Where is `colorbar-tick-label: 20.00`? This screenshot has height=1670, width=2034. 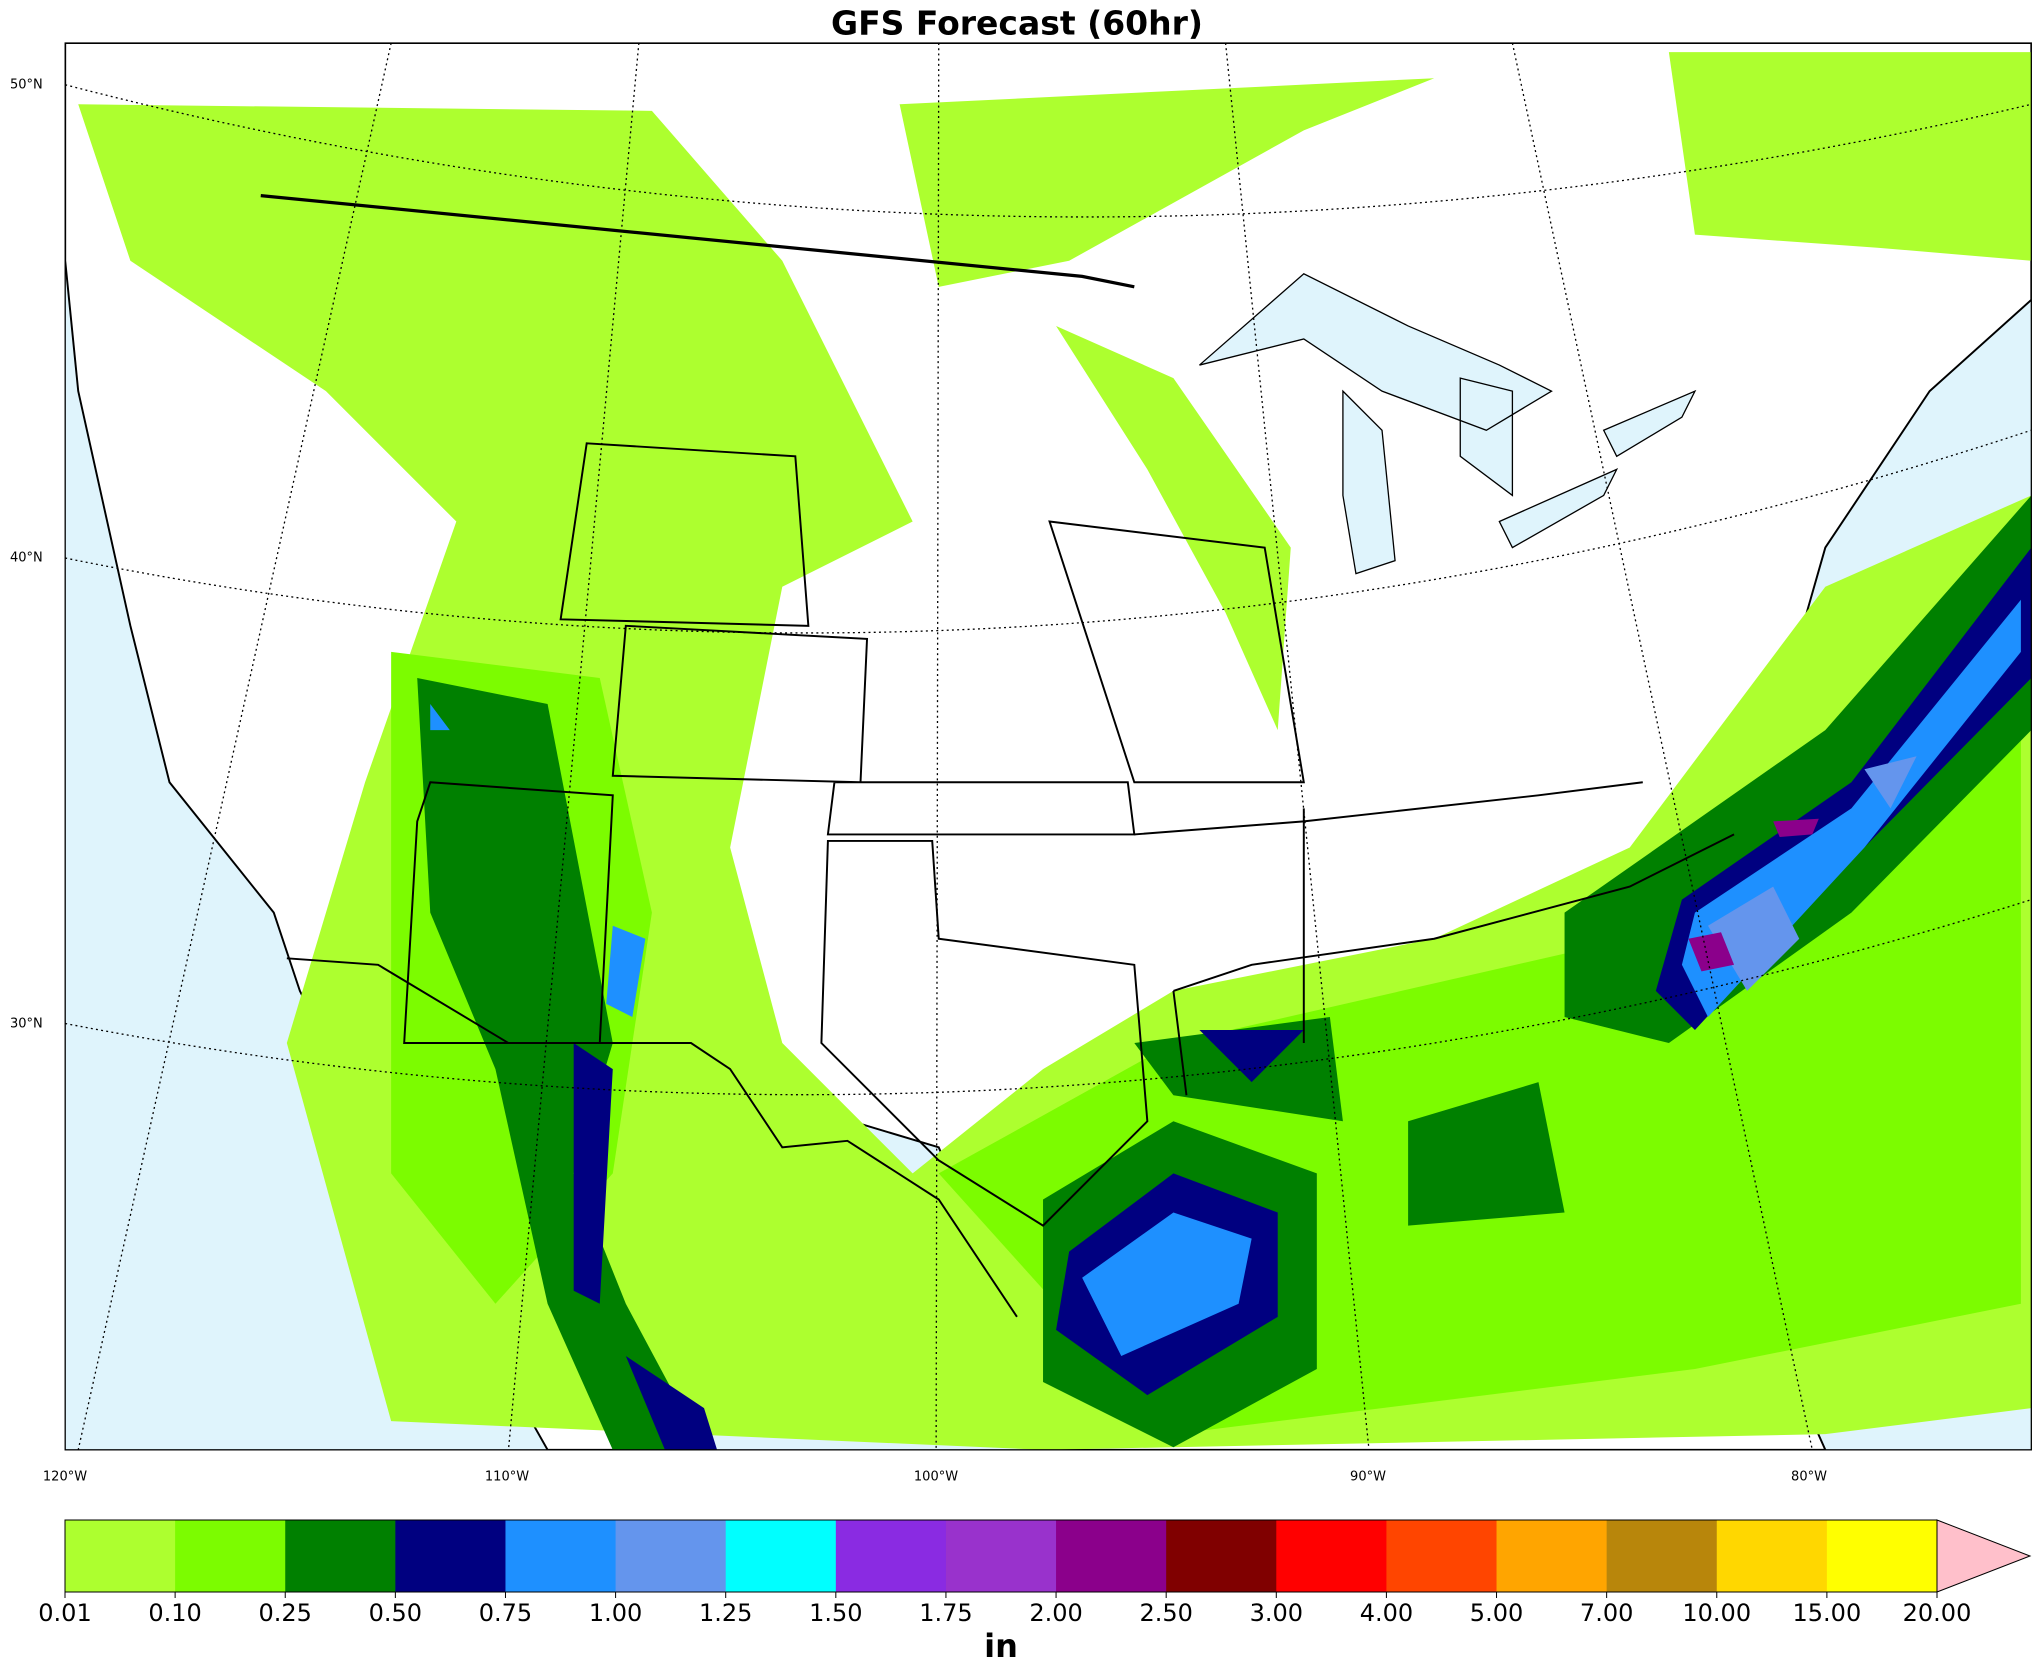 colorbar-tick-label: 20.00 is located at coordinates (1937, 1613).